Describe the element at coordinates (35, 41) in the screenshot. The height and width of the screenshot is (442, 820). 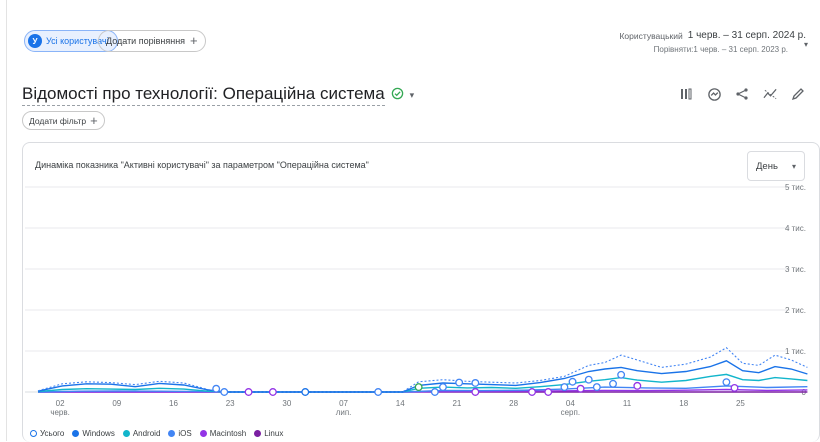
I see `segment-letter-icon: У` at that location.